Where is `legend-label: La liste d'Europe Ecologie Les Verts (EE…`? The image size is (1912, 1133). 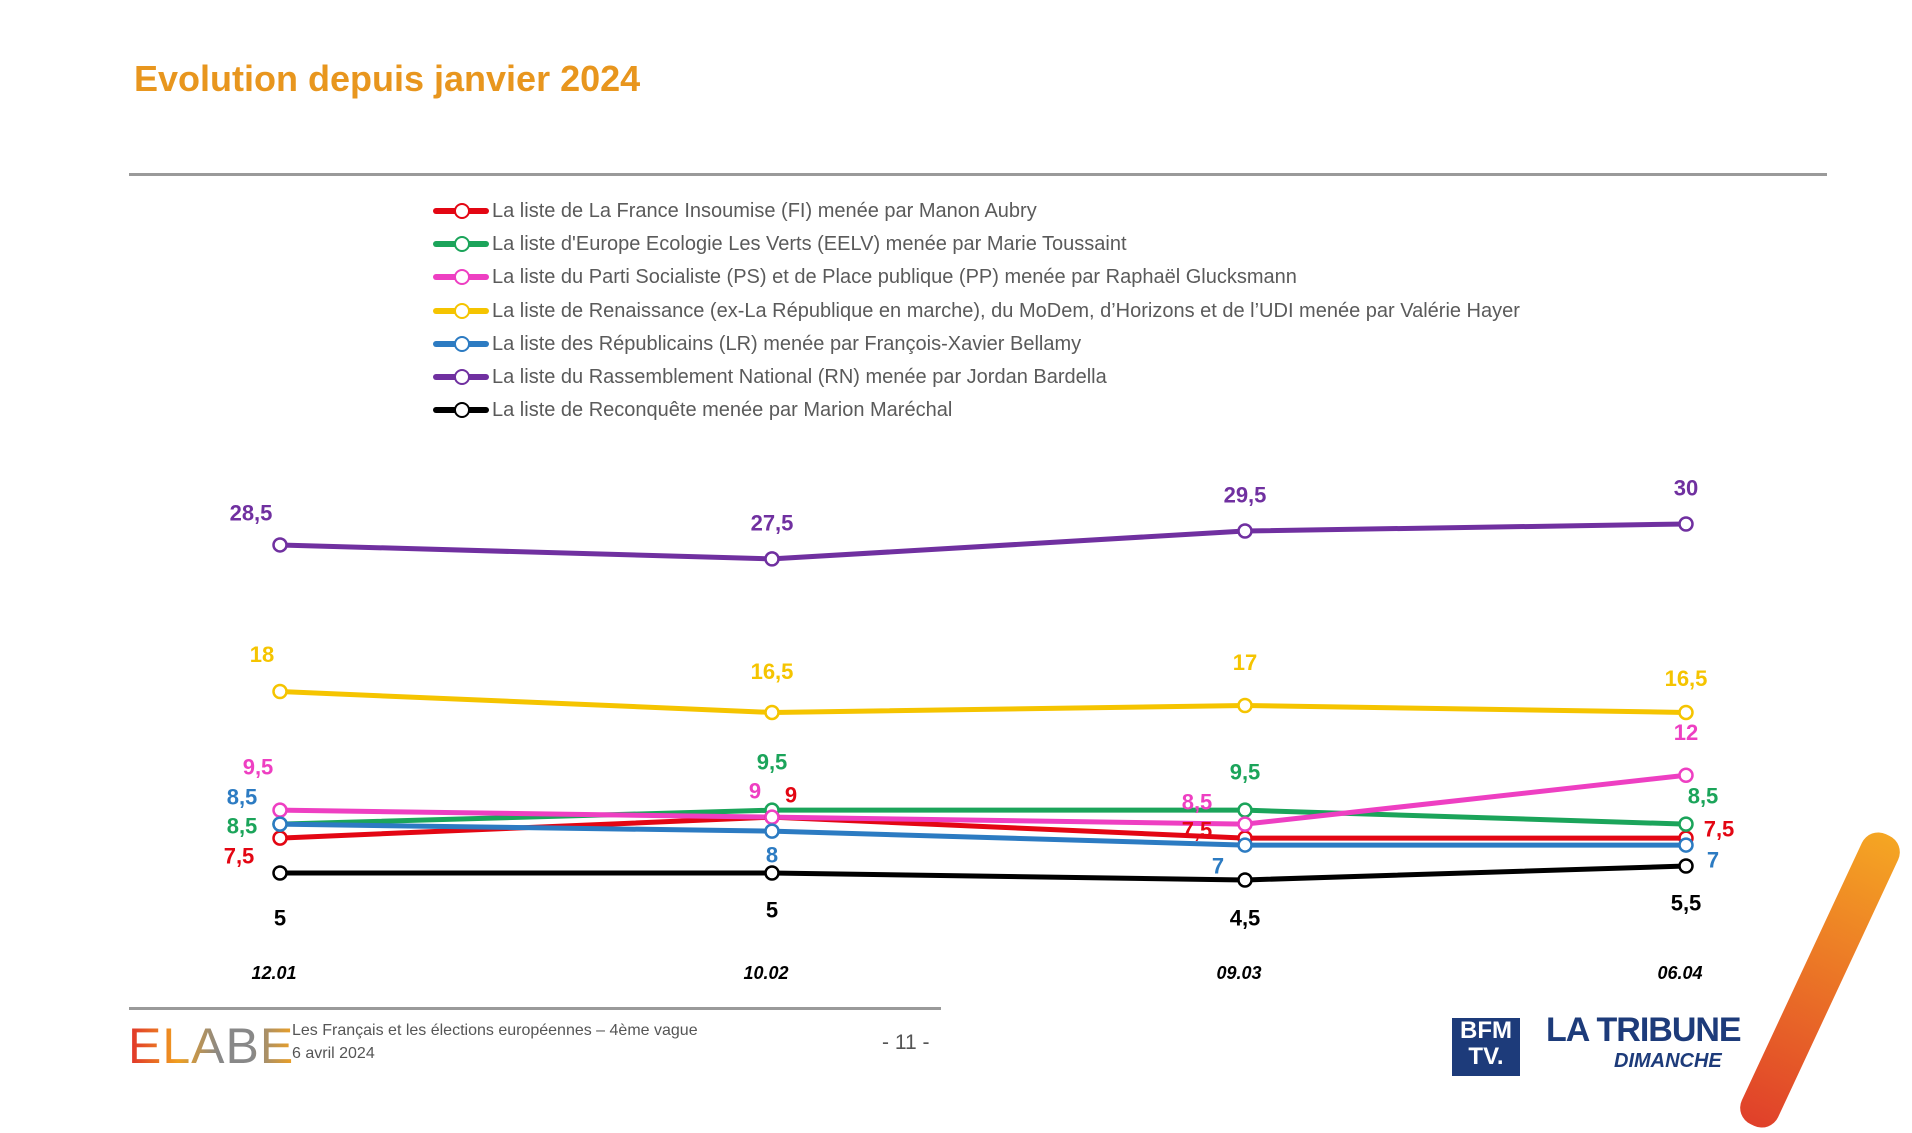 legend-label: La liste d'Europe Ecologie Les Verts (EE… is located at coordinates (809, 243).